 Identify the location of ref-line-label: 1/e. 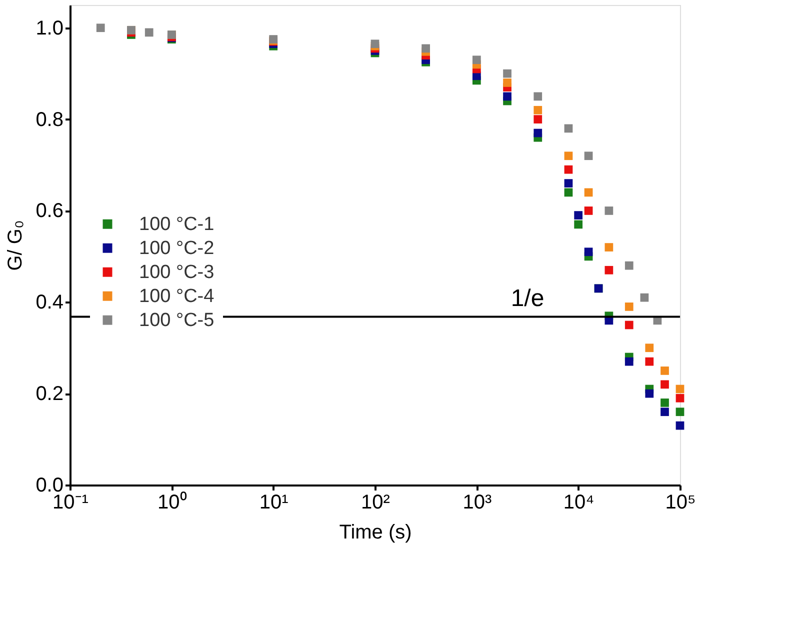
(527, 298).